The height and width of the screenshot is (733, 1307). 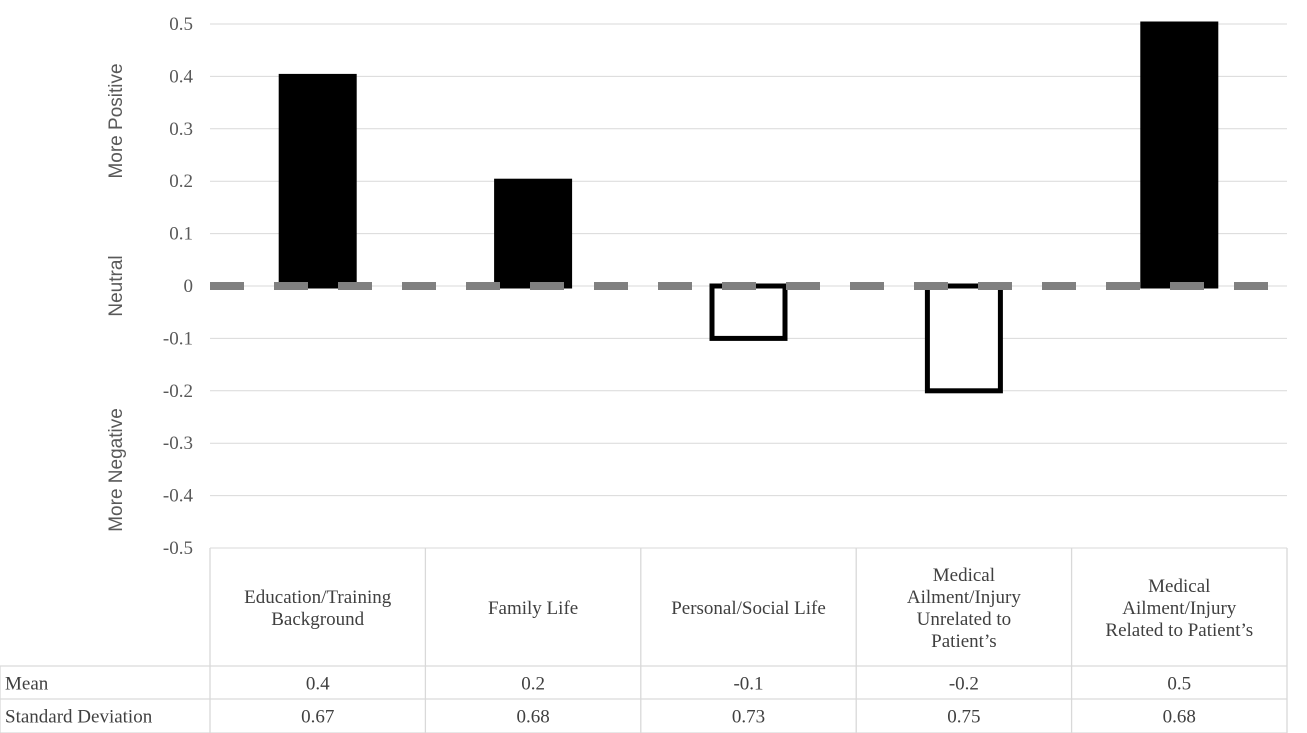 I want to click on table-cell: 0.4, so click(x=318, y=684).